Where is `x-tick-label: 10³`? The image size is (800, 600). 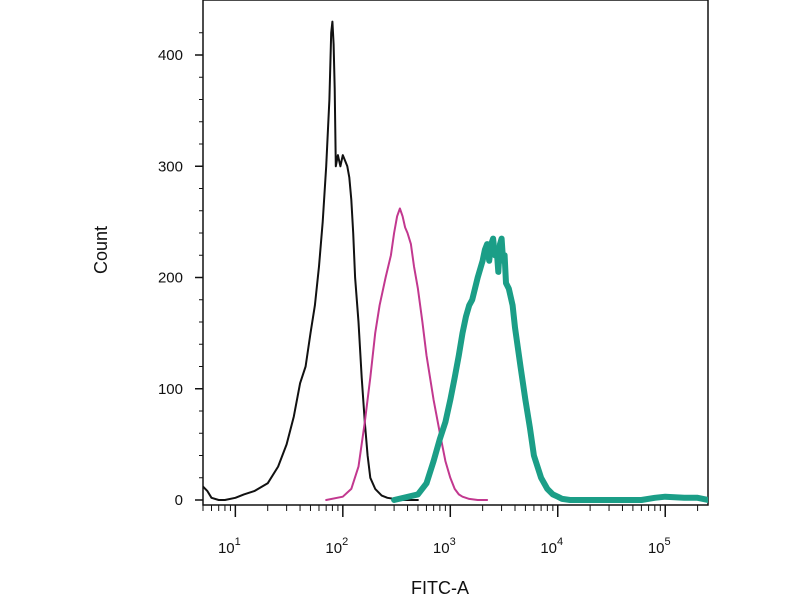
x-tick-label: 10³ is located at coordinates (444, 546).